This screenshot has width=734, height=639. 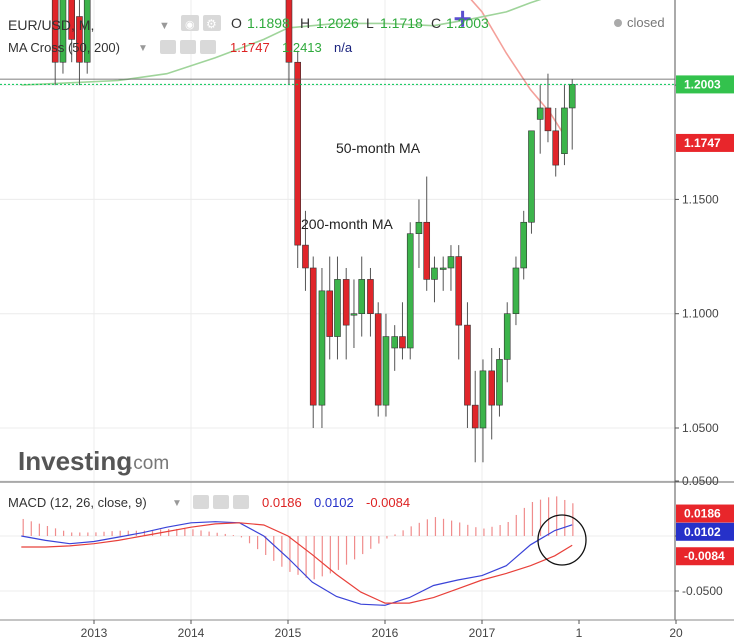 I want to click on low-label: L, so click(x=370, y=23).